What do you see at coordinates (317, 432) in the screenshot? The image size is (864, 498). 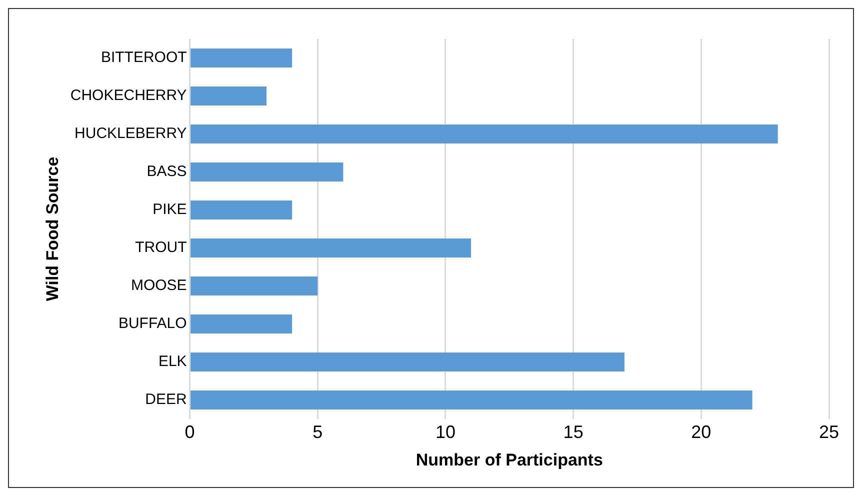 I see `x-tick-label: 5` at bounding box center [317, 432].